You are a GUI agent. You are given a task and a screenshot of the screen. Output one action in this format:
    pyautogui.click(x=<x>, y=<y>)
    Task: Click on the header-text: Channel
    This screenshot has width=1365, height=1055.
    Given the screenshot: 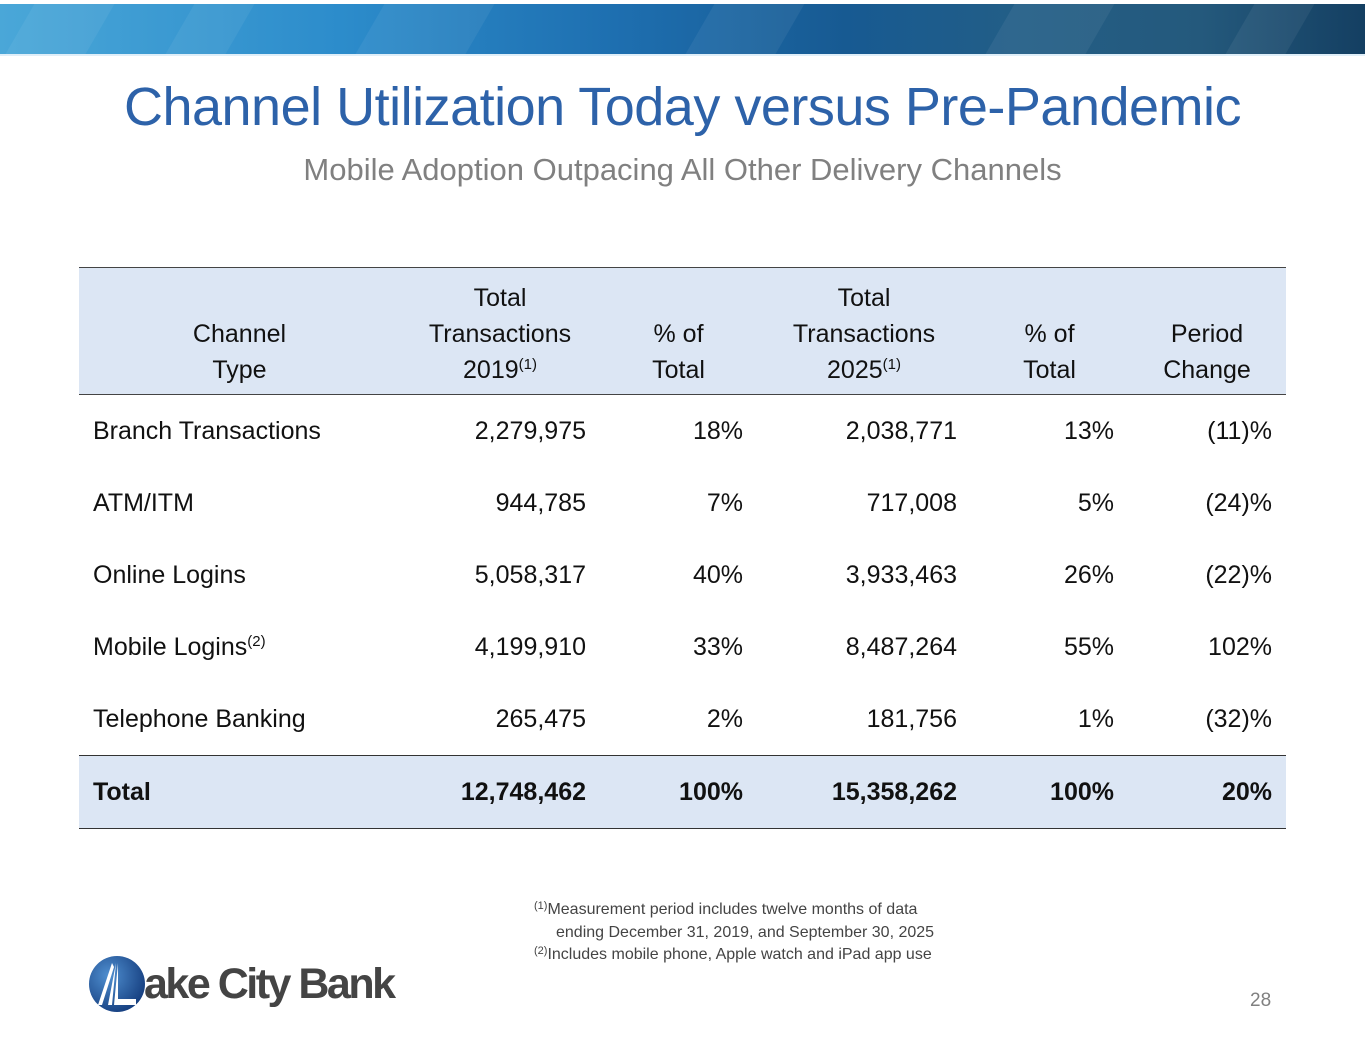 What is the action you would take?
    pyautogui.click(x=239, y=334)
    